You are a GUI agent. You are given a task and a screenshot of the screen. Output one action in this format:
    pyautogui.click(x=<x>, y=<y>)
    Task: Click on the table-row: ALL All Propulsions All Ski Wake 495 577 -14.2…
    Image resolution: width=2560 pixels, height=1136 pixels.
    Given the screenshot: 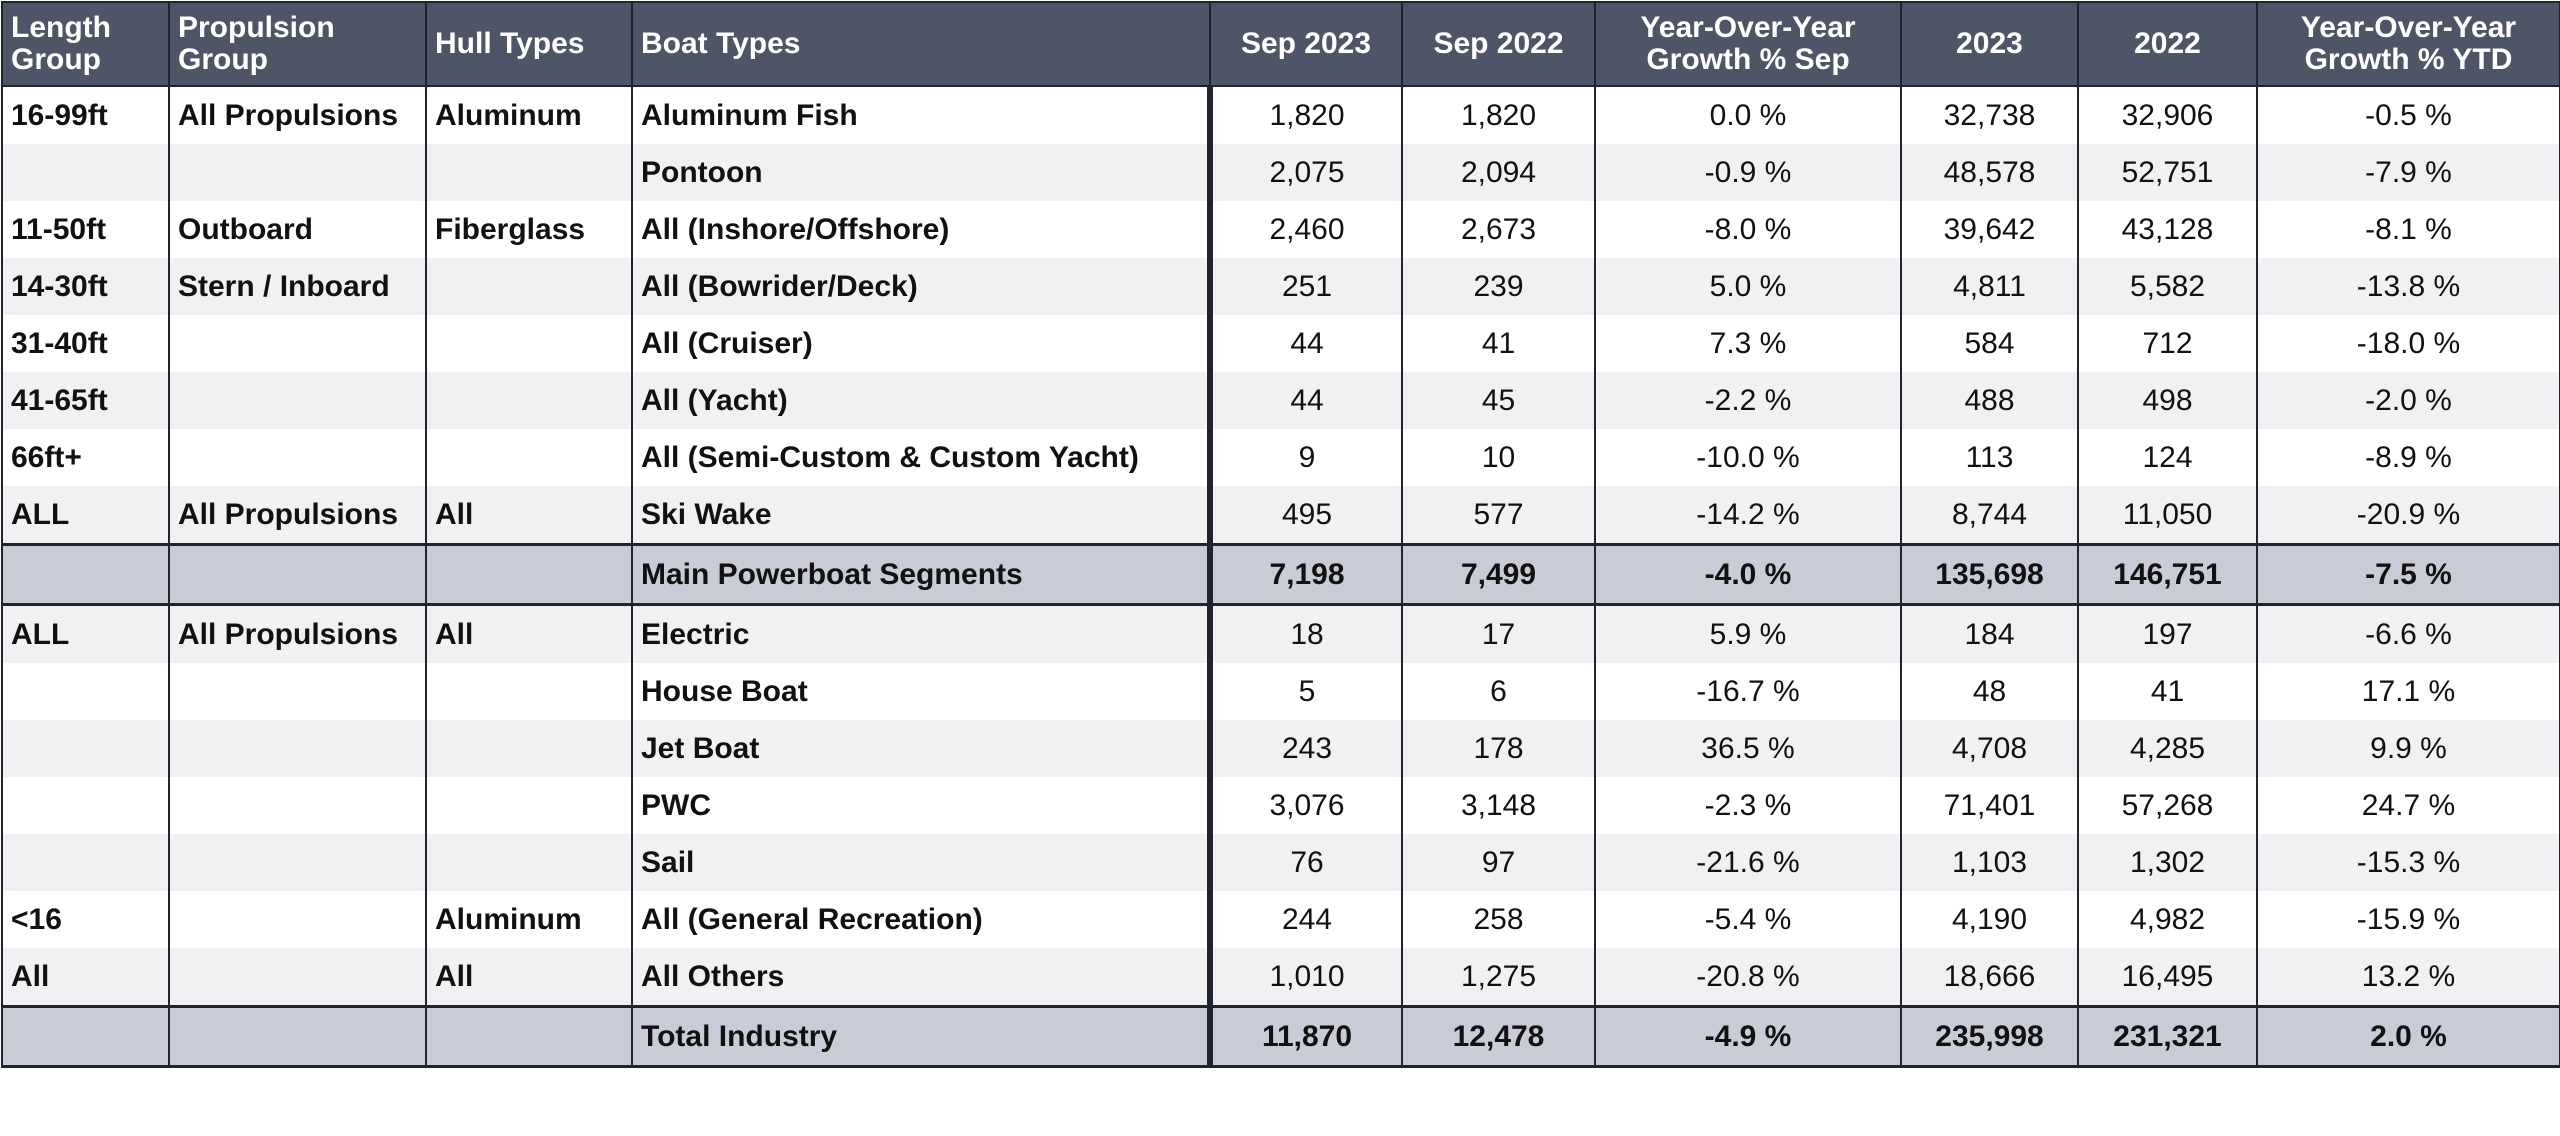 What is the action you would take?
    pyautogui.click(x=1280, y=515)
    